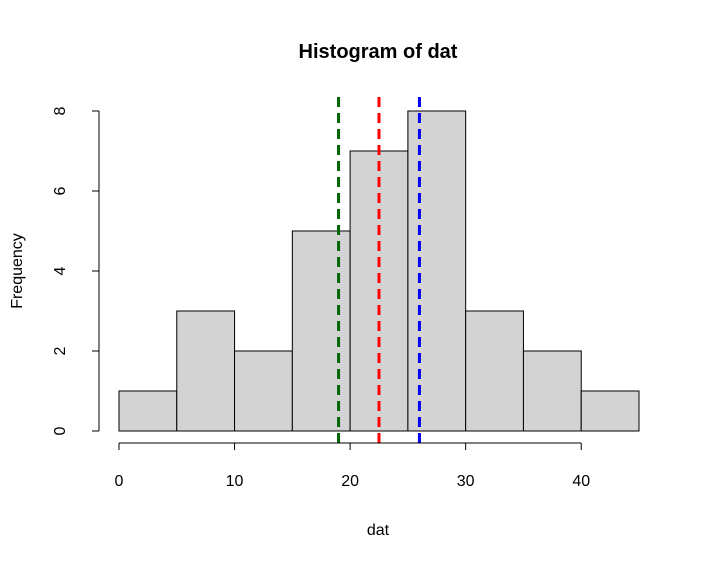 The width and height of the screenshot is (710, 567). I want to click on x-axis: 0 10 20 30 40, so click(352, 466).